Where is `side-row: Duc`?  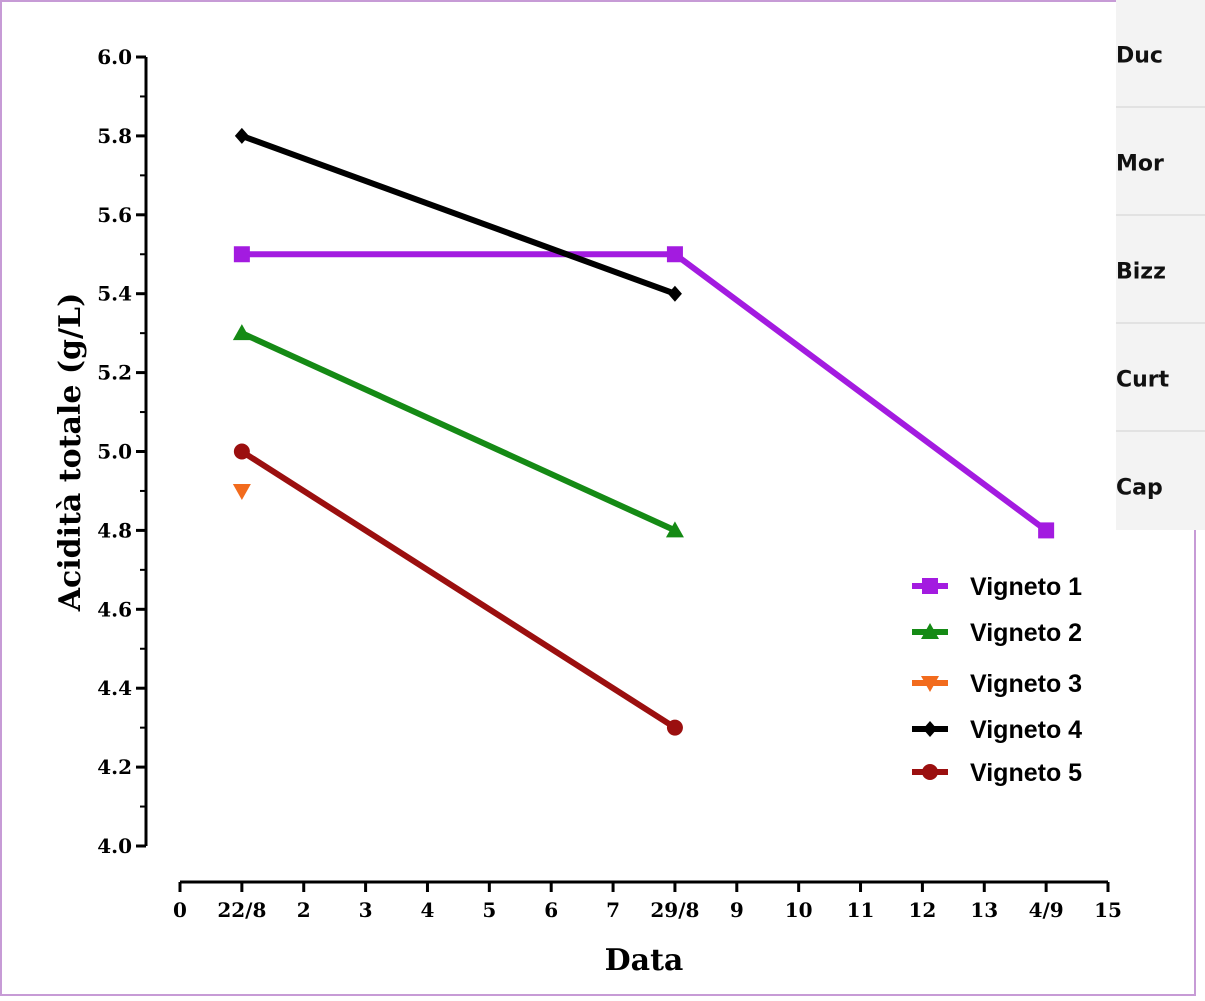 side-row: Duc is located at coordinates (1160, 54).